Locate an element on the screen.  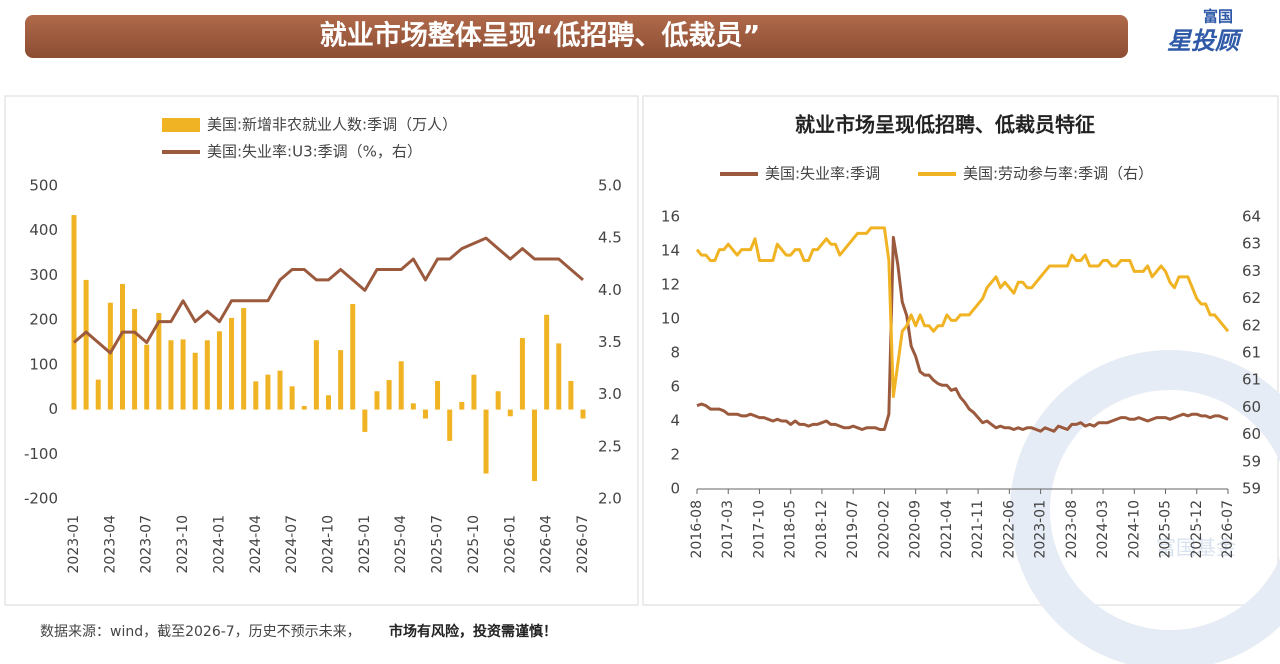
y2-tick-label: 59 is located at coordinates (1251, 461).